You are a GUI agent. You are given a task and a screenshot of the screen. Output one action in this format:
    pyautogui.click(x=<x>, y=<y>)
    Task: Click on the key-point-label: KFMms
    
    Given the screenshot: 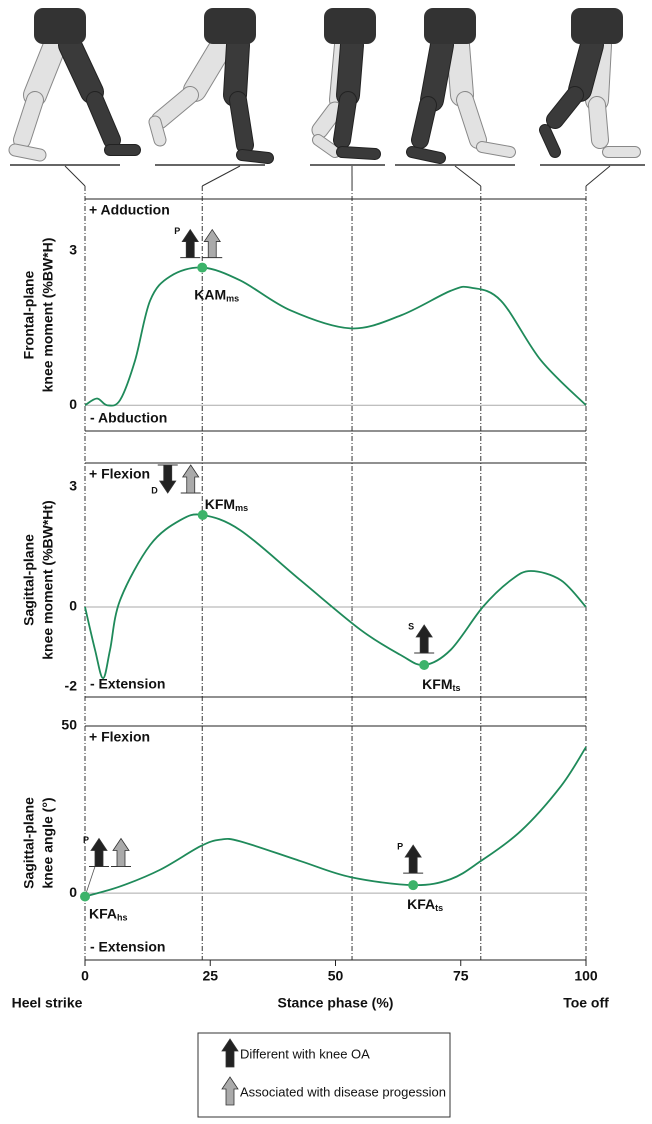 What is the action you would take?
    pyautogui.click(x=226, y=505)
    